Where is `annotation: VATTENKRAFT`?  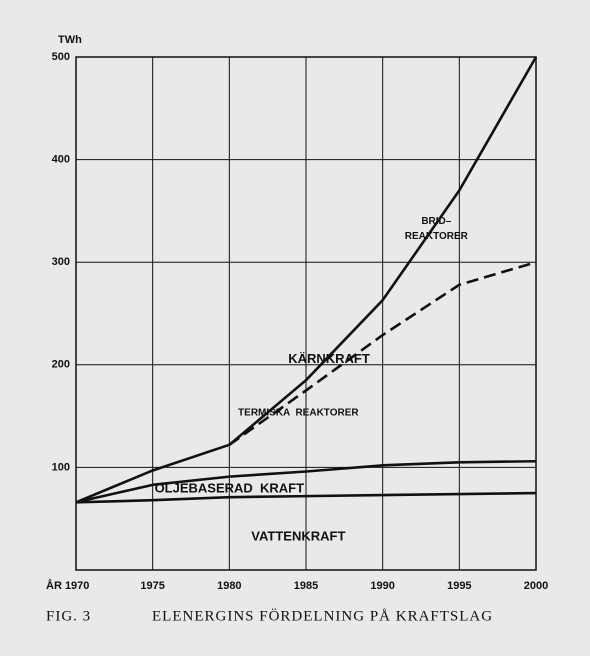 annotation: VATTENKRAFT is located at coordinates (298, 536).